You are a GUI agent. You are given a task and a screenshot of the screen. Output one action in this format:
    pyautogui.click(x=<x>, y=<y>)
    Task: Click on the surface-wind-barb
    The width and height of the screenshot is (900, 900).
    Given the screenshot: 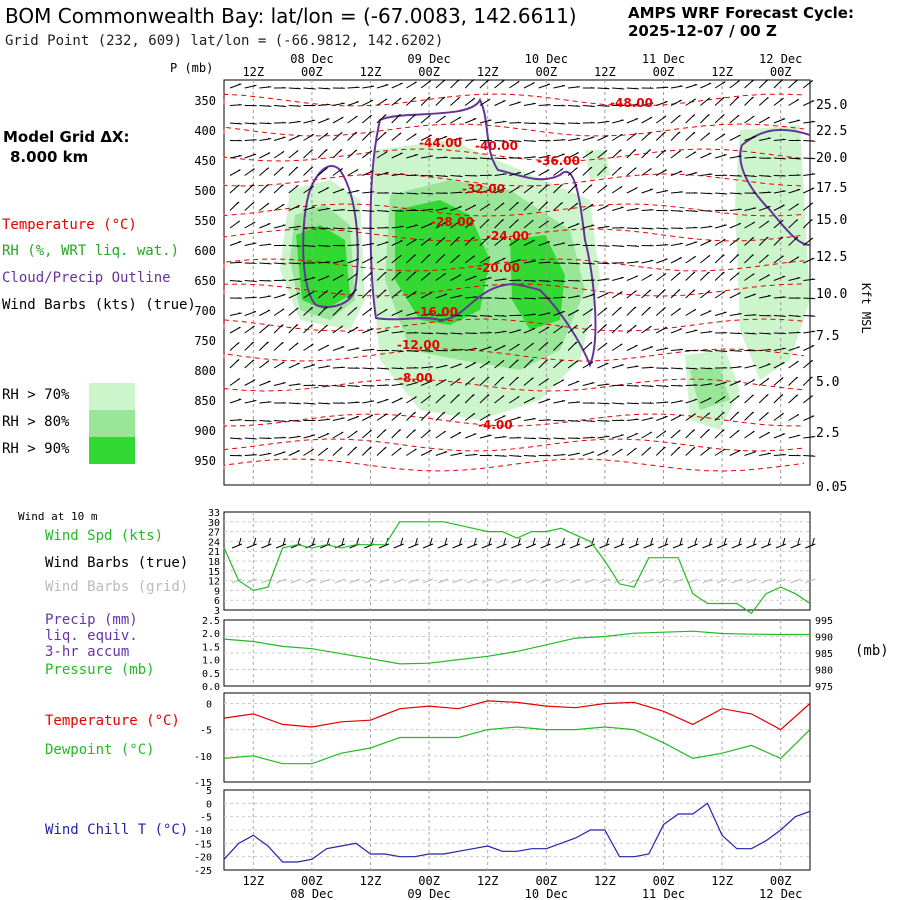 What is the action you would take?
    pyautogui.click(x=707, y=546)
    